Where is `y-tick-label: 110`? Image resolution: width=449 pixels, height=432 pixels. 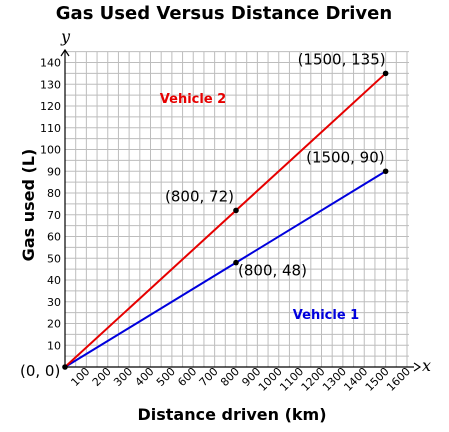 y-tick-label: 110 is located at coordinates (50, 128).